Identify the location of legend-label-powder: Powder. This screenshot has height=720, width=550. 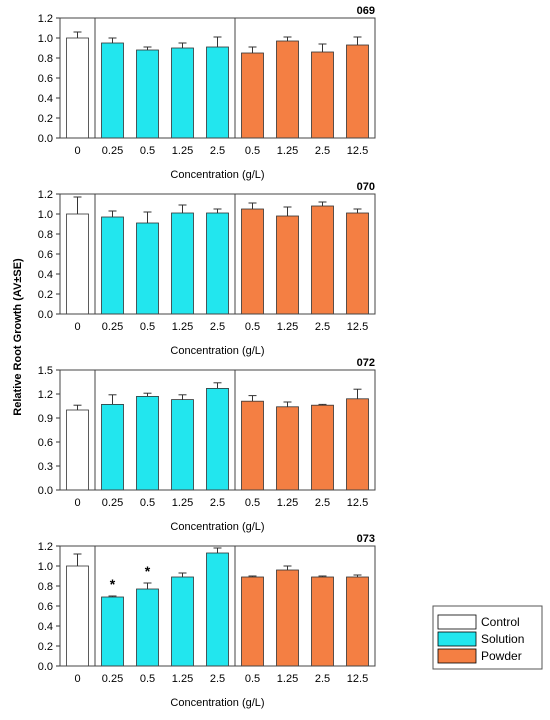
(501, 656).